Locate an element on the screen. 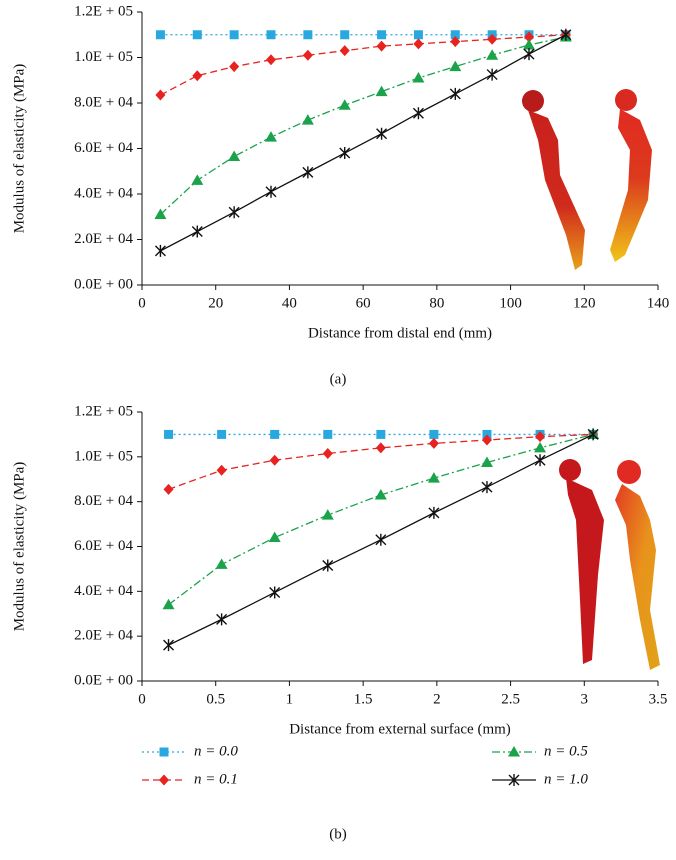 The image size is (676, 860). x-tick-label: 20 is located at coordinates (215, 303).